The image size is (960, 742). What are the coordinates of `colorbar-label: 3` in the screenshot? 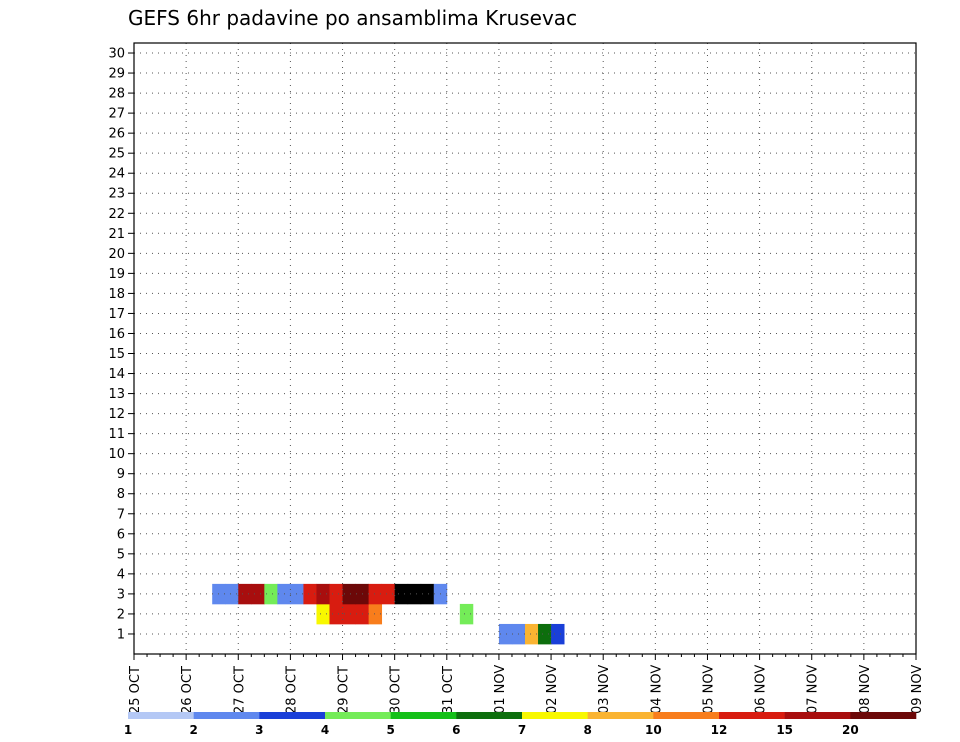 It's located at (259, 730).